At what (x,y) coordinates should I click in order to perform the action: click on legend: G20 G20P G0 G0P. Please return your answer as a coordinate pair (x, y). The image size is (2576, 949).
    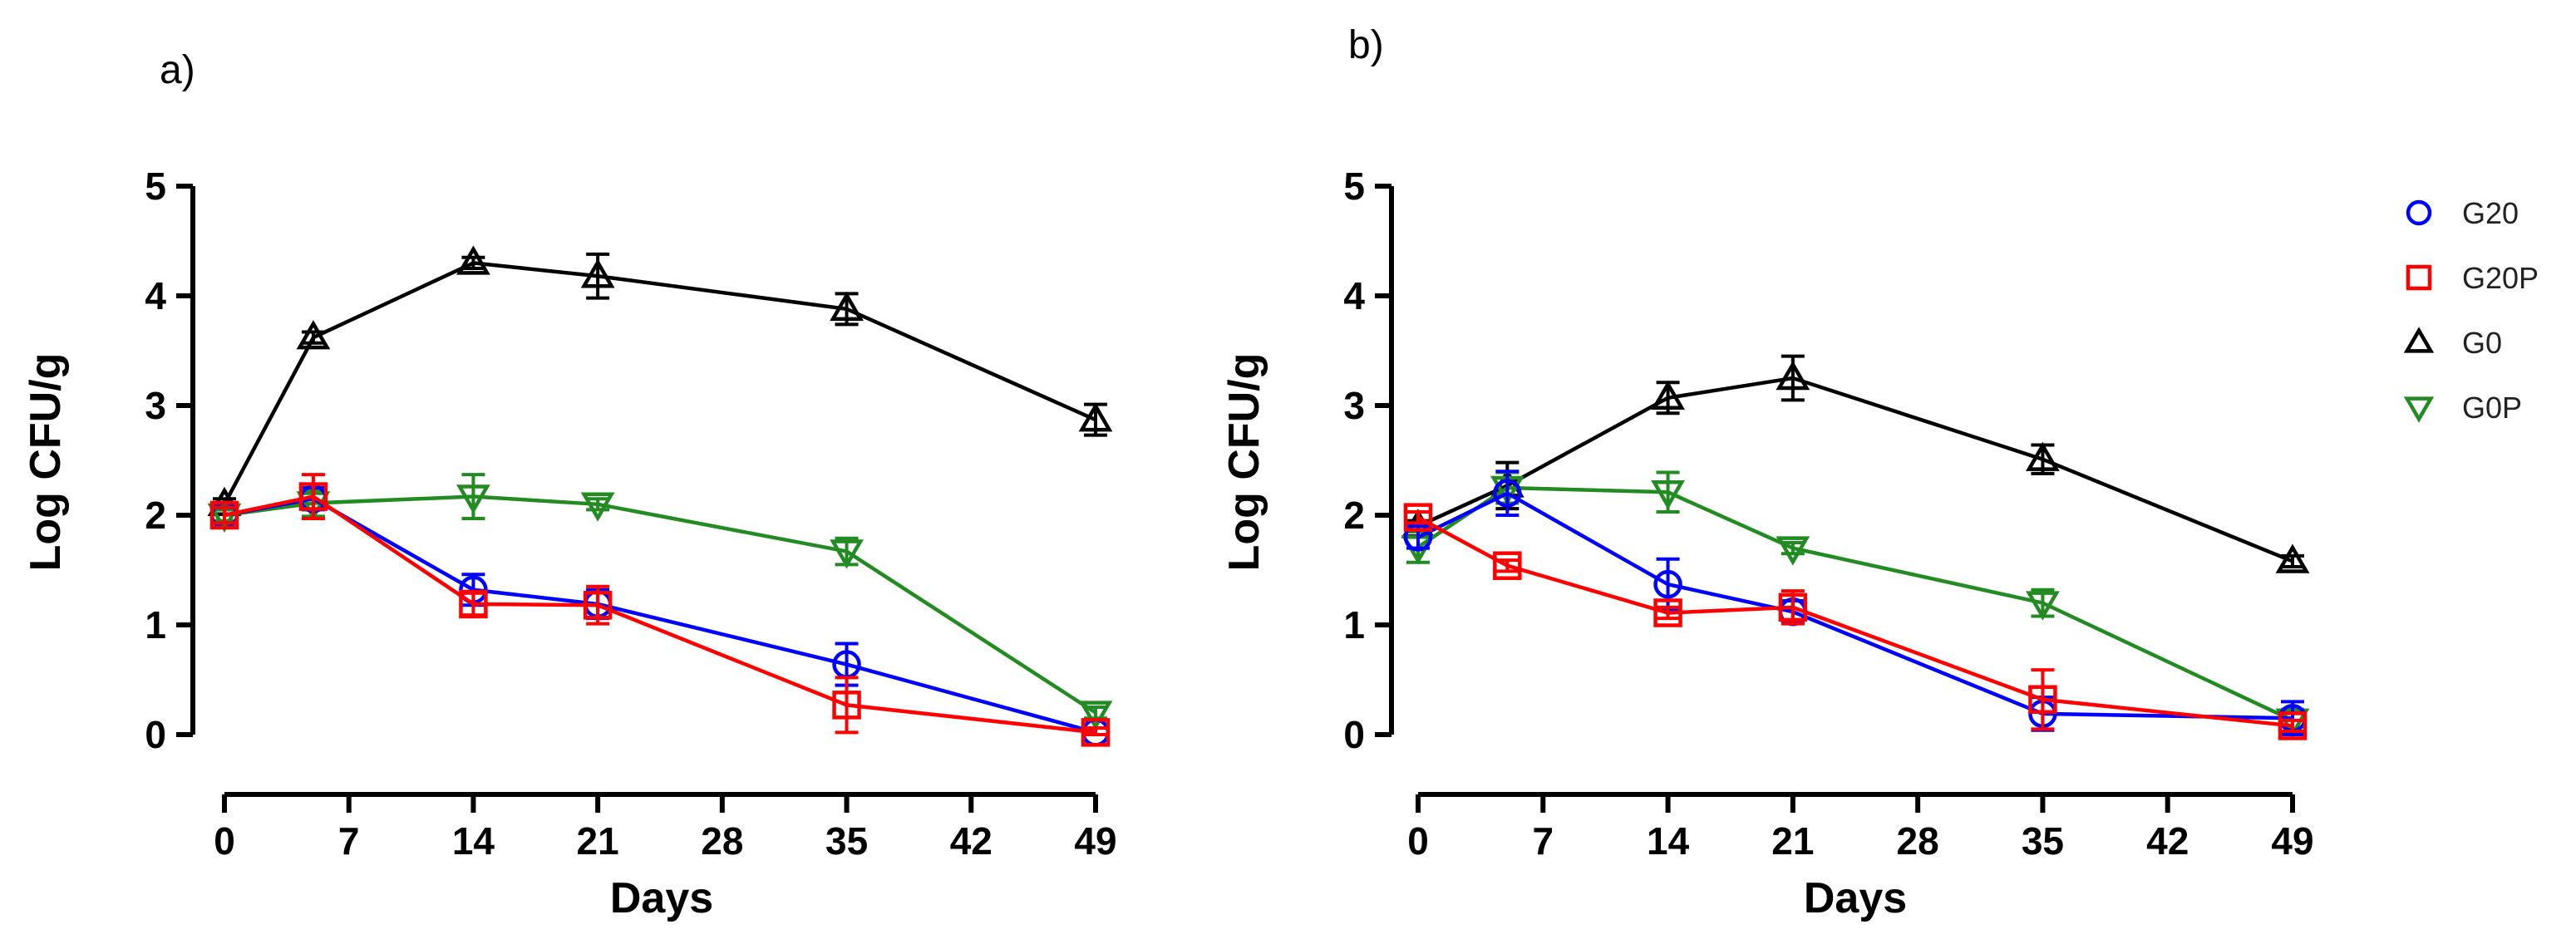
    Looking at the image, I should click on (2471, 310).